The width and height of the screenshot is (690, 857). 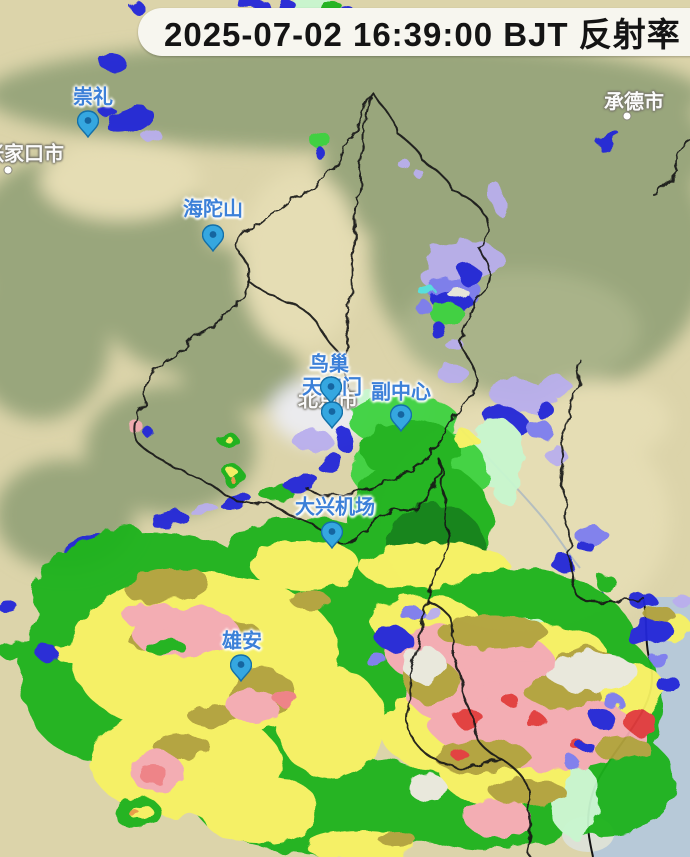 What do you see at coordinates (93, 97) in the screenshot?
I see `poi-label-chongli: 崇礼` at bounding box center [93, 97].